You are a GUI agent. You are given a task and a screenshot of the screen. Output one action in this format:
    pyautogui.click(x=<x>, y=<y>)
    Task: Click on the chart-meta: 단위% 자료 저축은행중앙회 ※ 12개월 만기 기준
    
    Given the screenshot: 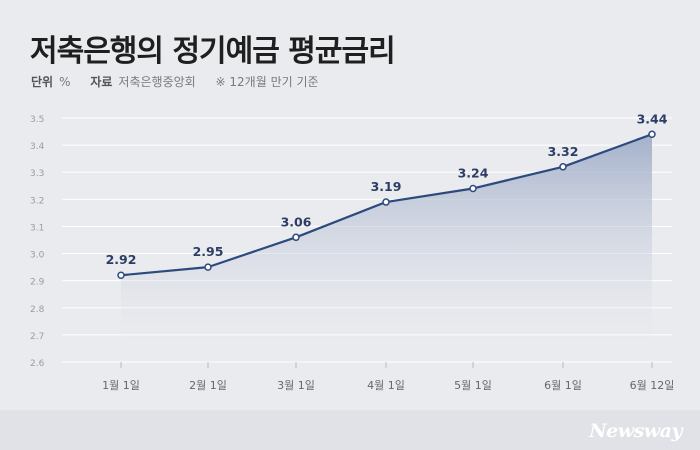 What is the action you would take?
    pyautogui.click(x=178, y=81)
    